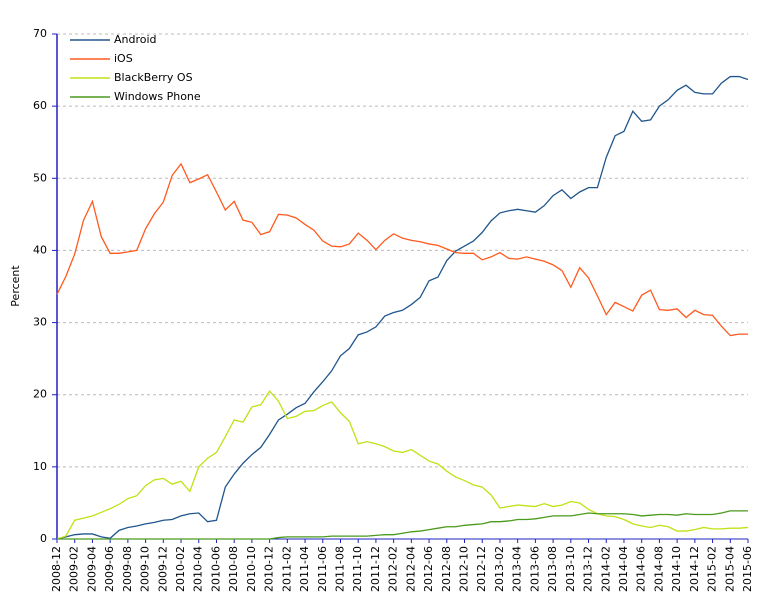 The width and height of the screenshot is (783, 610). Describe the element at coordinates (162, 569) in the screenshot. I see `x-tick-label: 2009-12` at that location.